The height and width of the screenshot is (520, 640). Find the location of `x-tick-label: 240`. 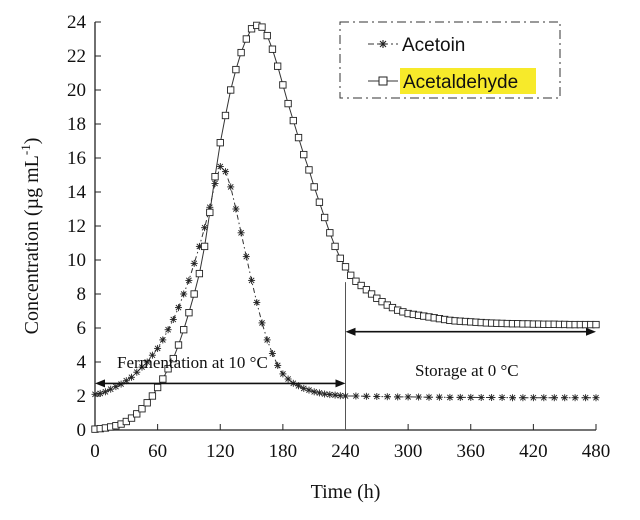

x-tick-label: 240 is located at coordinates (345, 451).